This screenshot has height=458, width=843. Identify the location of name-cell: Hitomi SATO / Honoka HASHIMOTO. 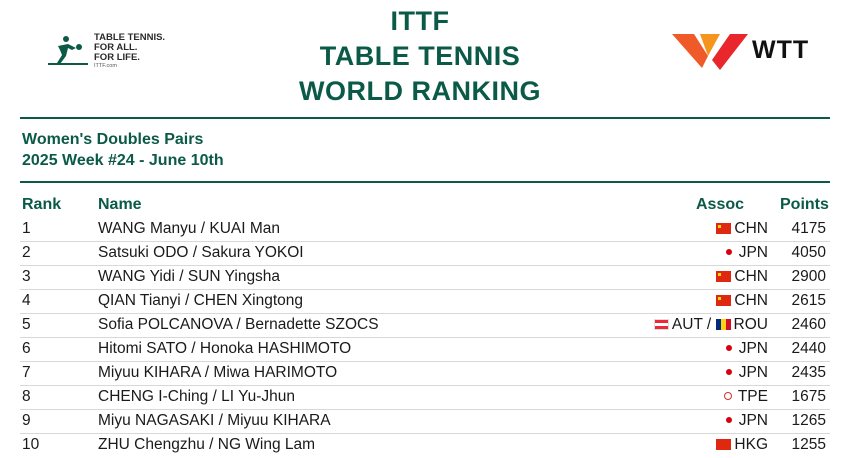
(225, 348).